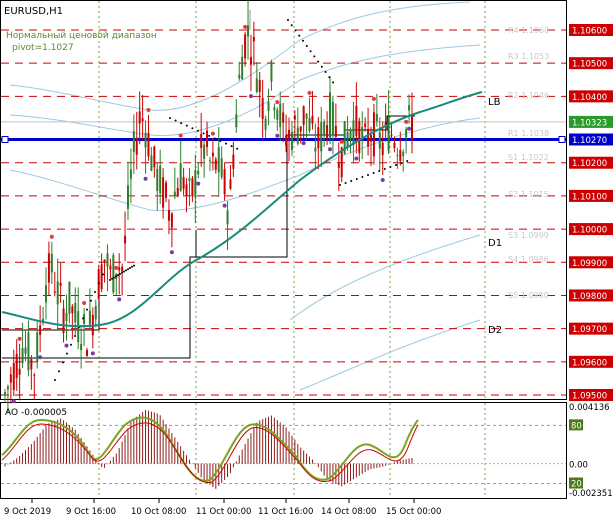 This screenshot has width=613, height=527. What do you see at coordinates (528, 95) in the screenshot?
I see `level-label: R2 1.1046` at bounding box center [528, 95].